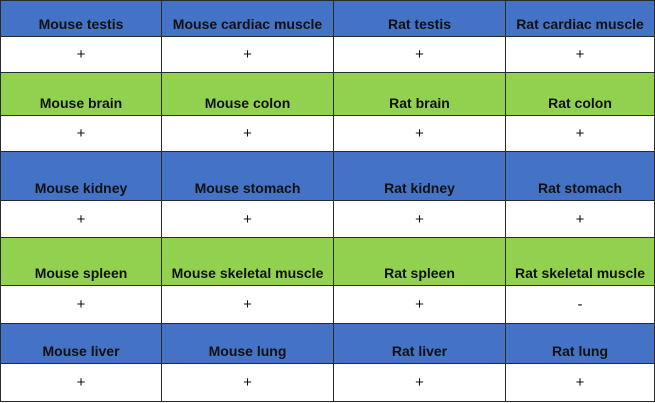  I want to click on header-cell: Rat lung, so click(580, 344).